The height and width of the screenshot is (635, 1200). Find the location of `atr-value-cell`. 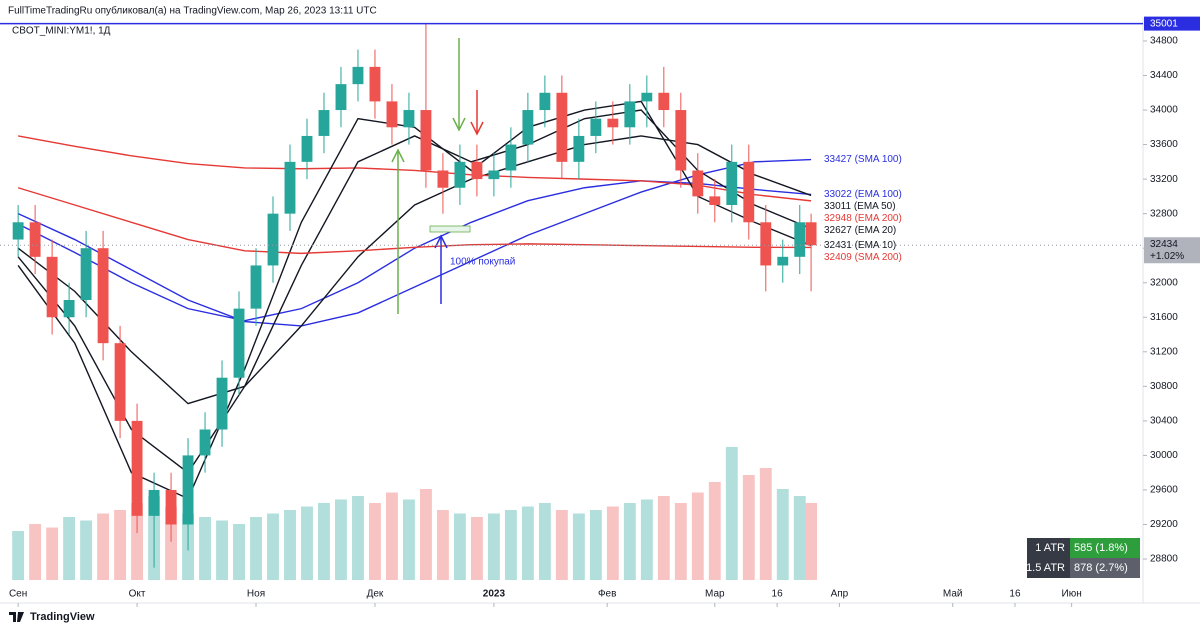

atr-value-cell is located at coordinates (1105, 548).